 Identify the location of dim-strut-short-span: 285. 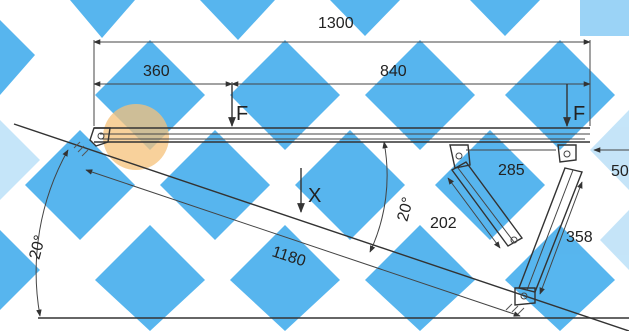
(511, 170).